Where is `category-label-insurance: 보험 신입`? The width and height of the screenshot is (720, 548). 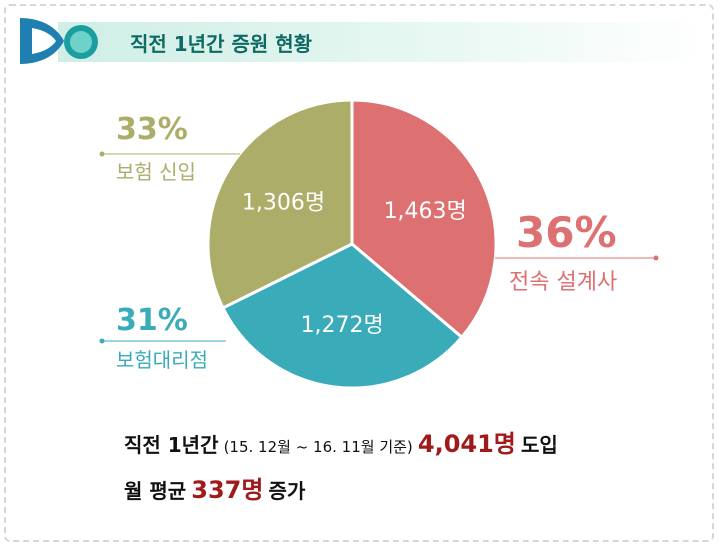
category-label-insurance: 보험 신입 is located at coordinates (156, 172).